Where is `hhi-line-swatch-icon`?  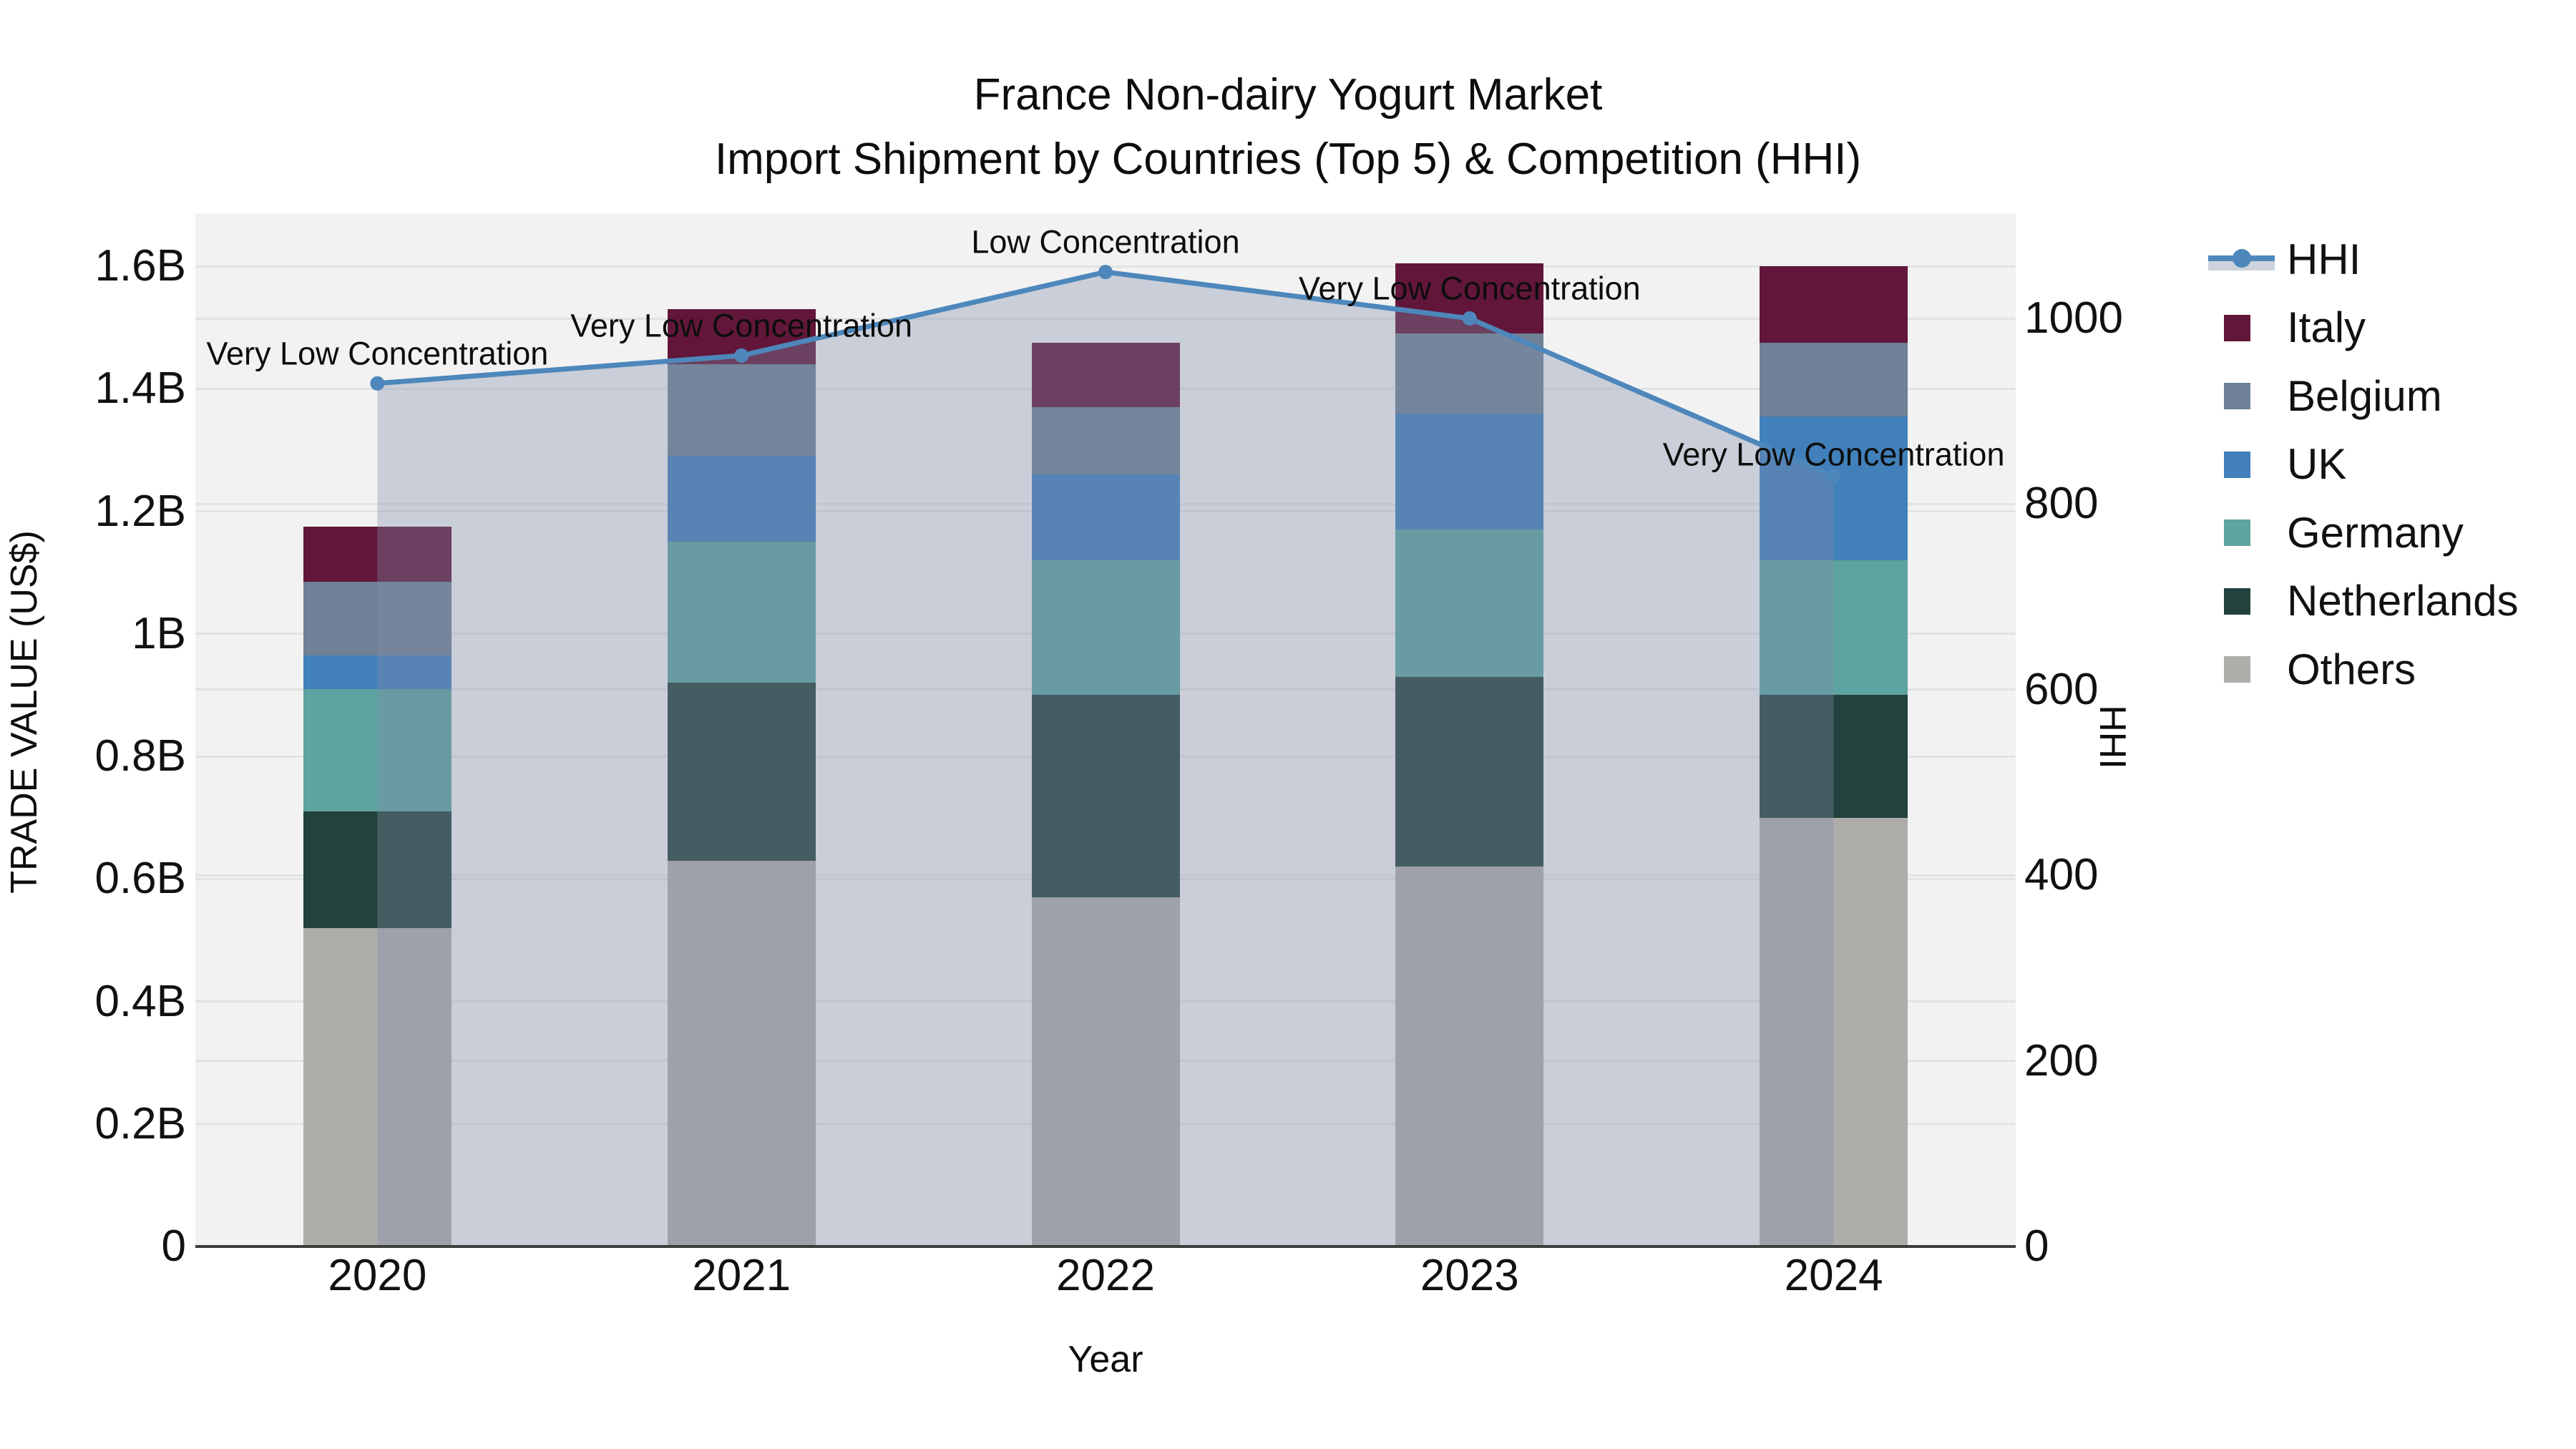
hhi-line-swatch-icon is located at coordinates (2241, 259).